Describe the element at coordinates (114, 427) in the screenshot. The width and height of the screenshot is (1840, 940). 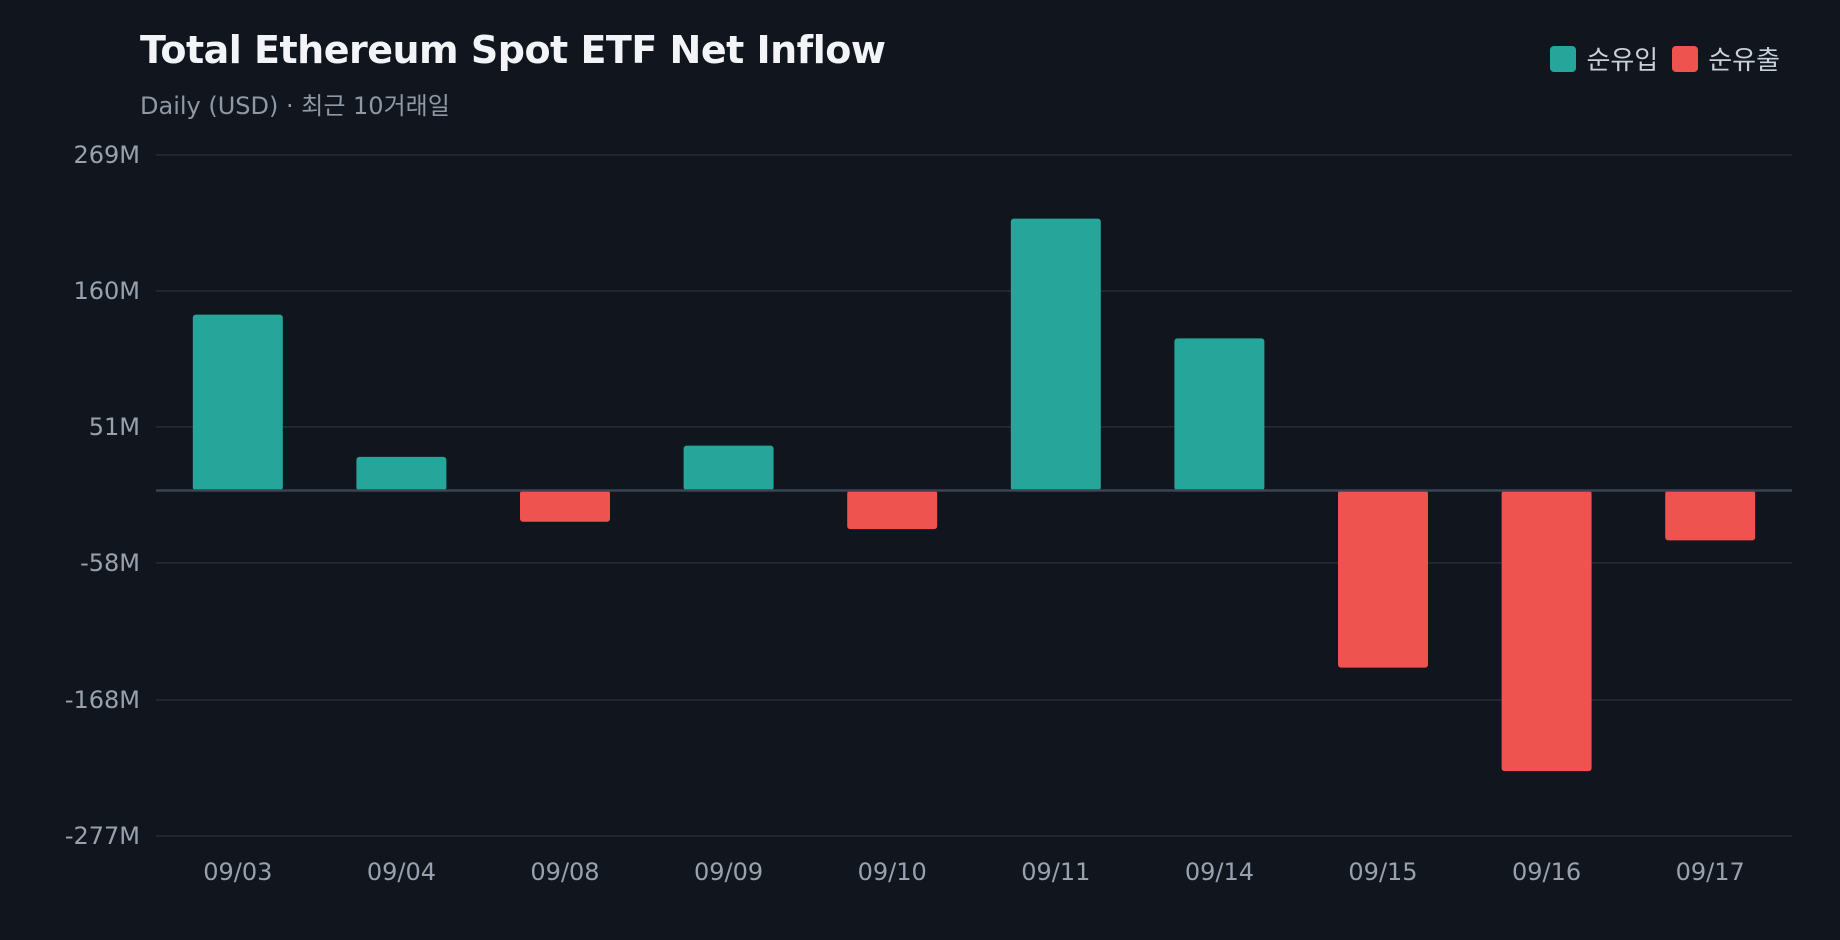
I see `y-tick-label: 51M` at that location.